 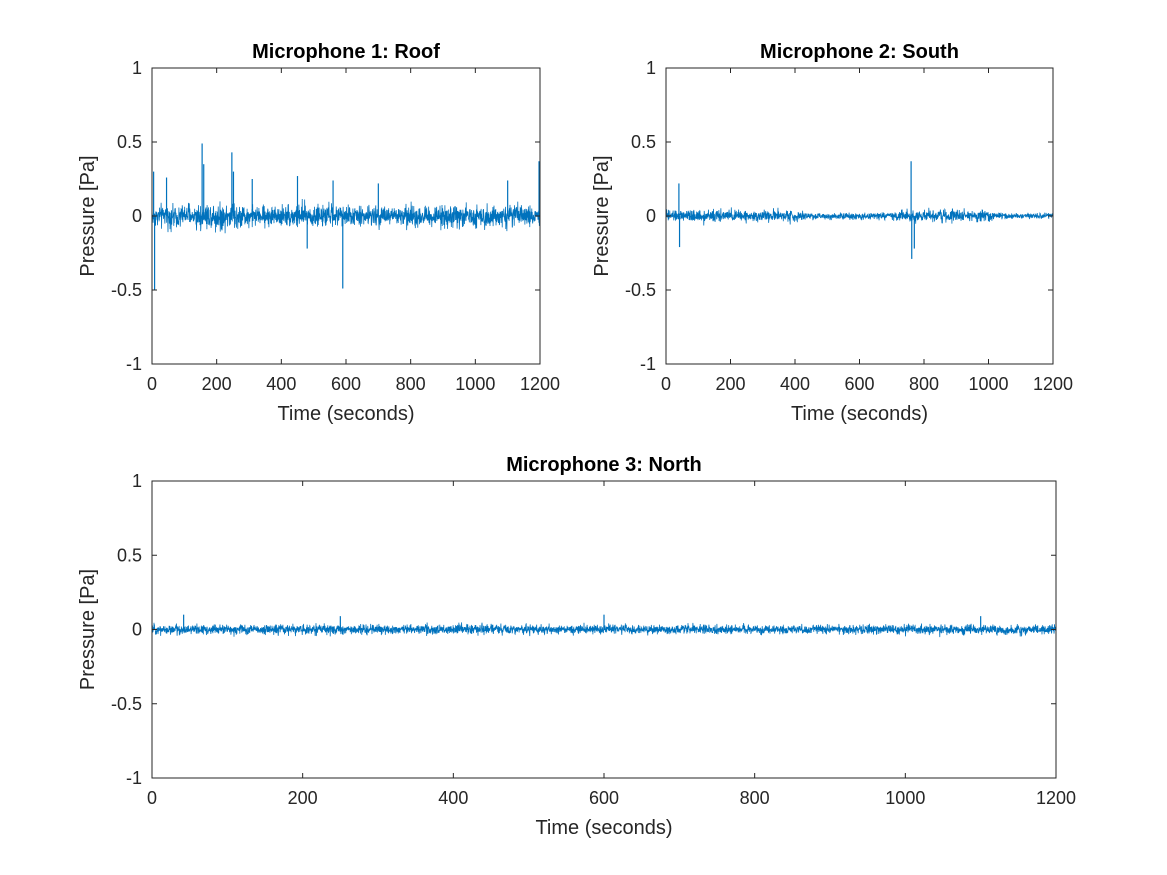 What do you see at coordinates (453, 798) in the screenshot?
I see `mic3-xtick-label: 400` at bounding box center [453, 798].